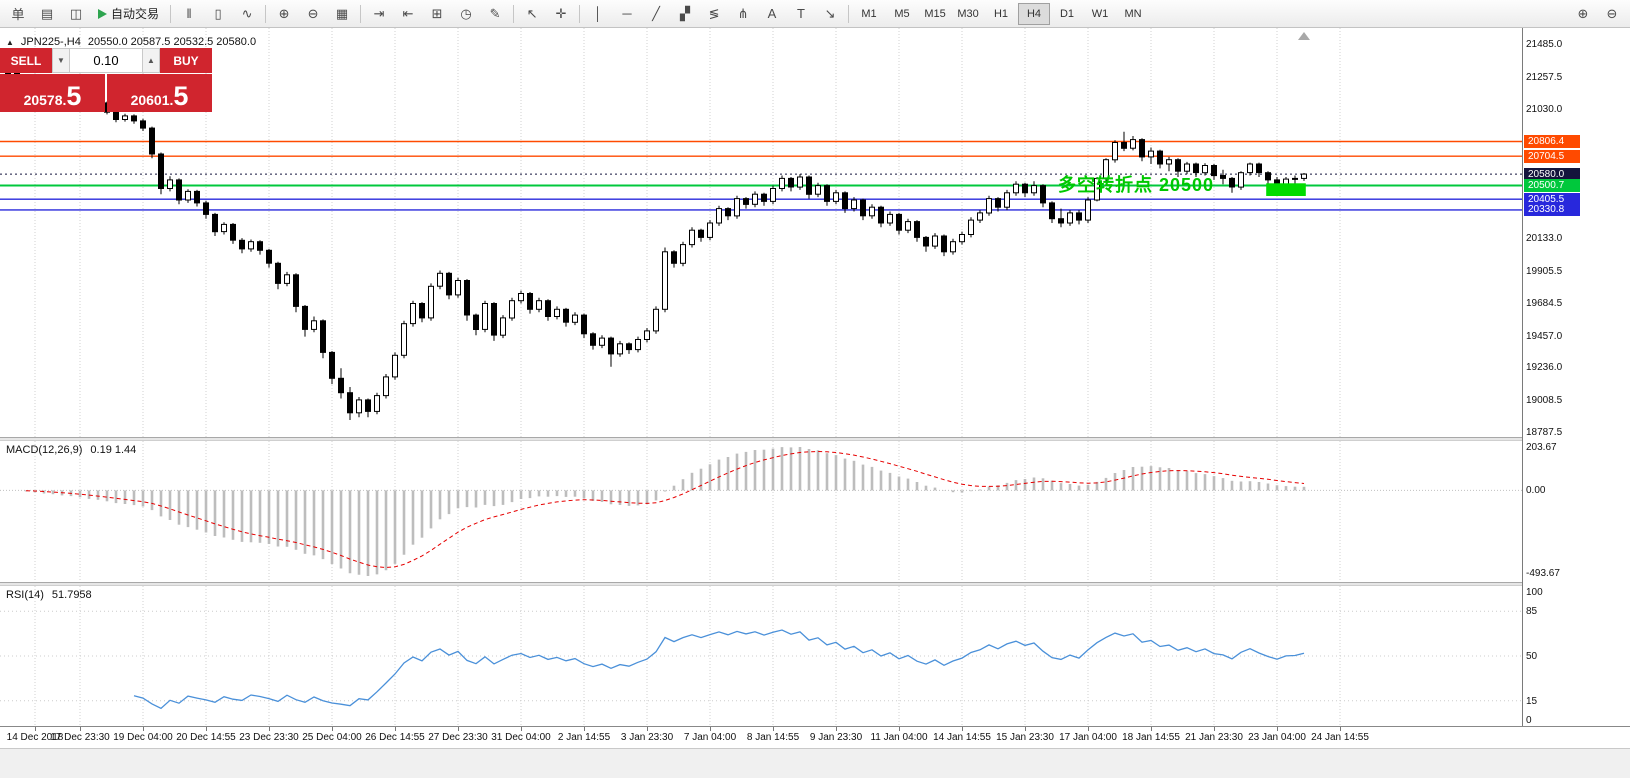 Image resolution: width=1630 pixels, height=778 pixels. What do you see at coordinates (1001, 13) in the screenshot?
I see `timeframe-h1: H1` at bounding box center [1001, 13].